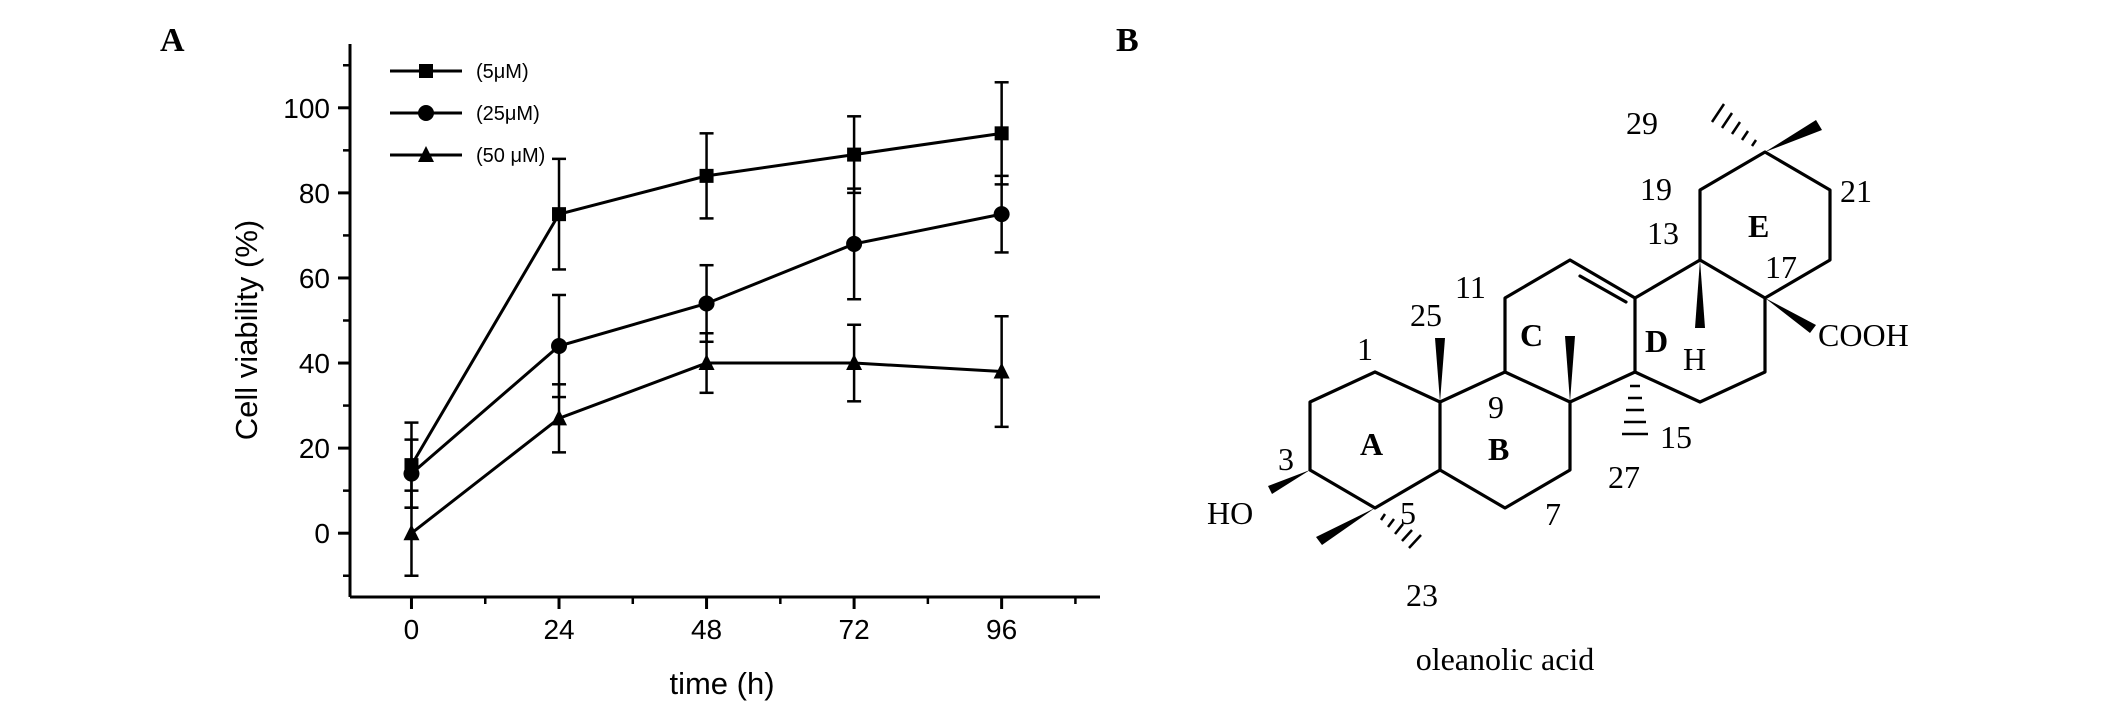 This screenshot has height=711, width=2126. I want to click on carbon-number-21: 21, so click(1856, 191).